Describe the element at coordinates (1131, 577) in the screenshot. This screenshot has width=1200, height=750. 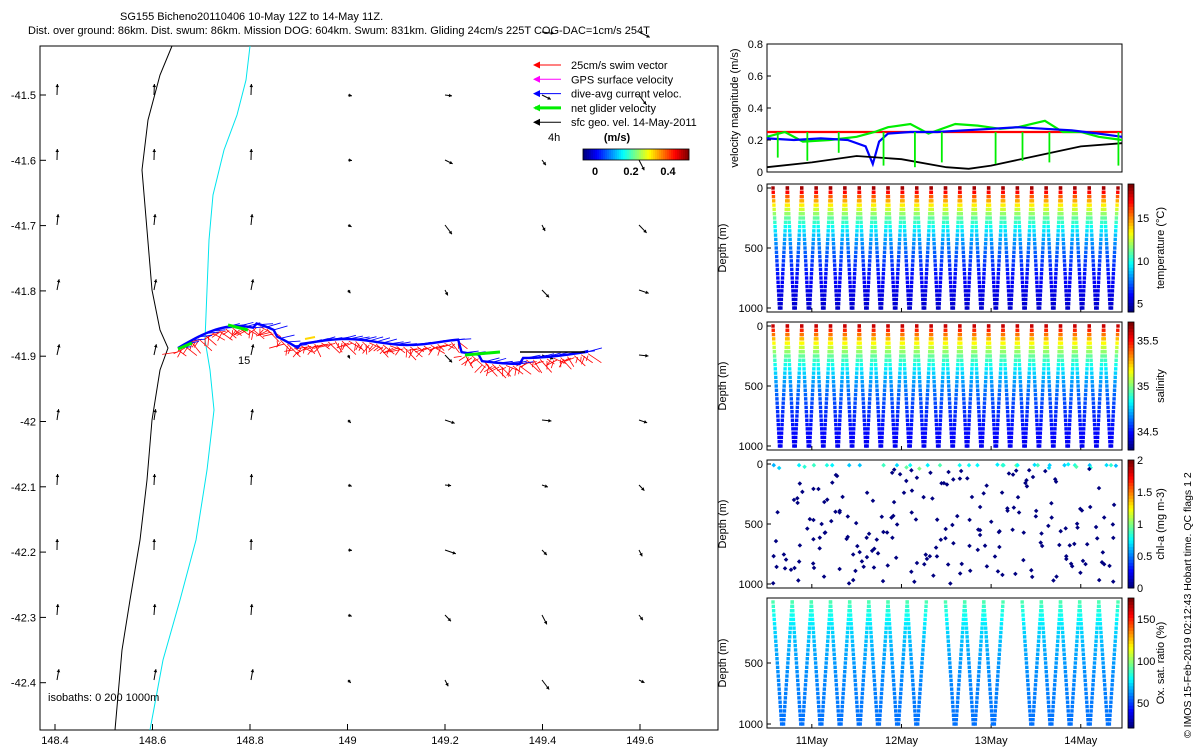
I see `chl-a-colorbar-cell` at that location.